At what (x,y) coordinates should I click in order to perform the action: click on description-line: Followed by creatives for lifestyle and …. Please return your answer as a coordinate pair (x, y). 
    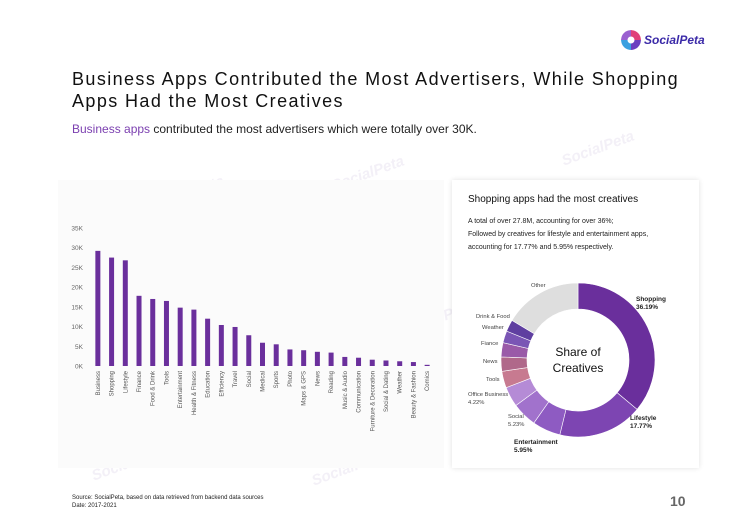
    Looking at the image, I should click on (558, 234).